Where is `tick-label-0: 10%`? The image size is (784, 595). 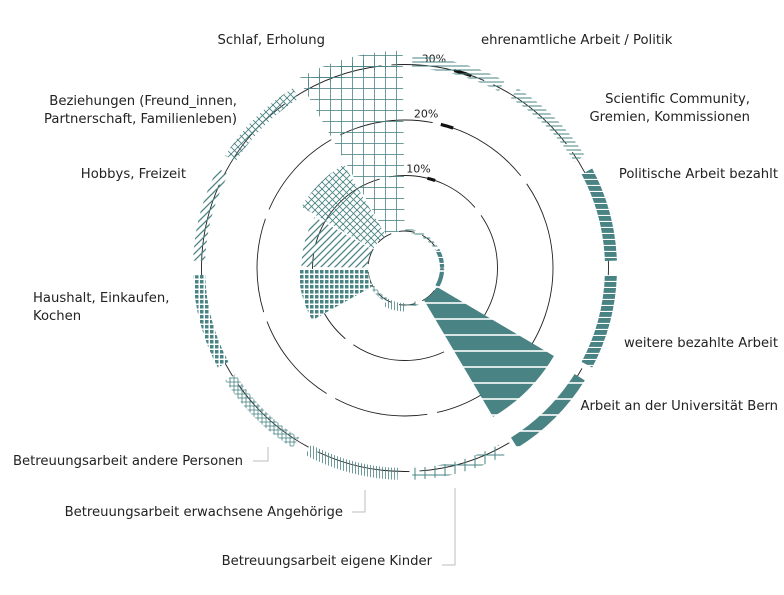
tick-label-0: 10% is located at coordinates (418, 168).